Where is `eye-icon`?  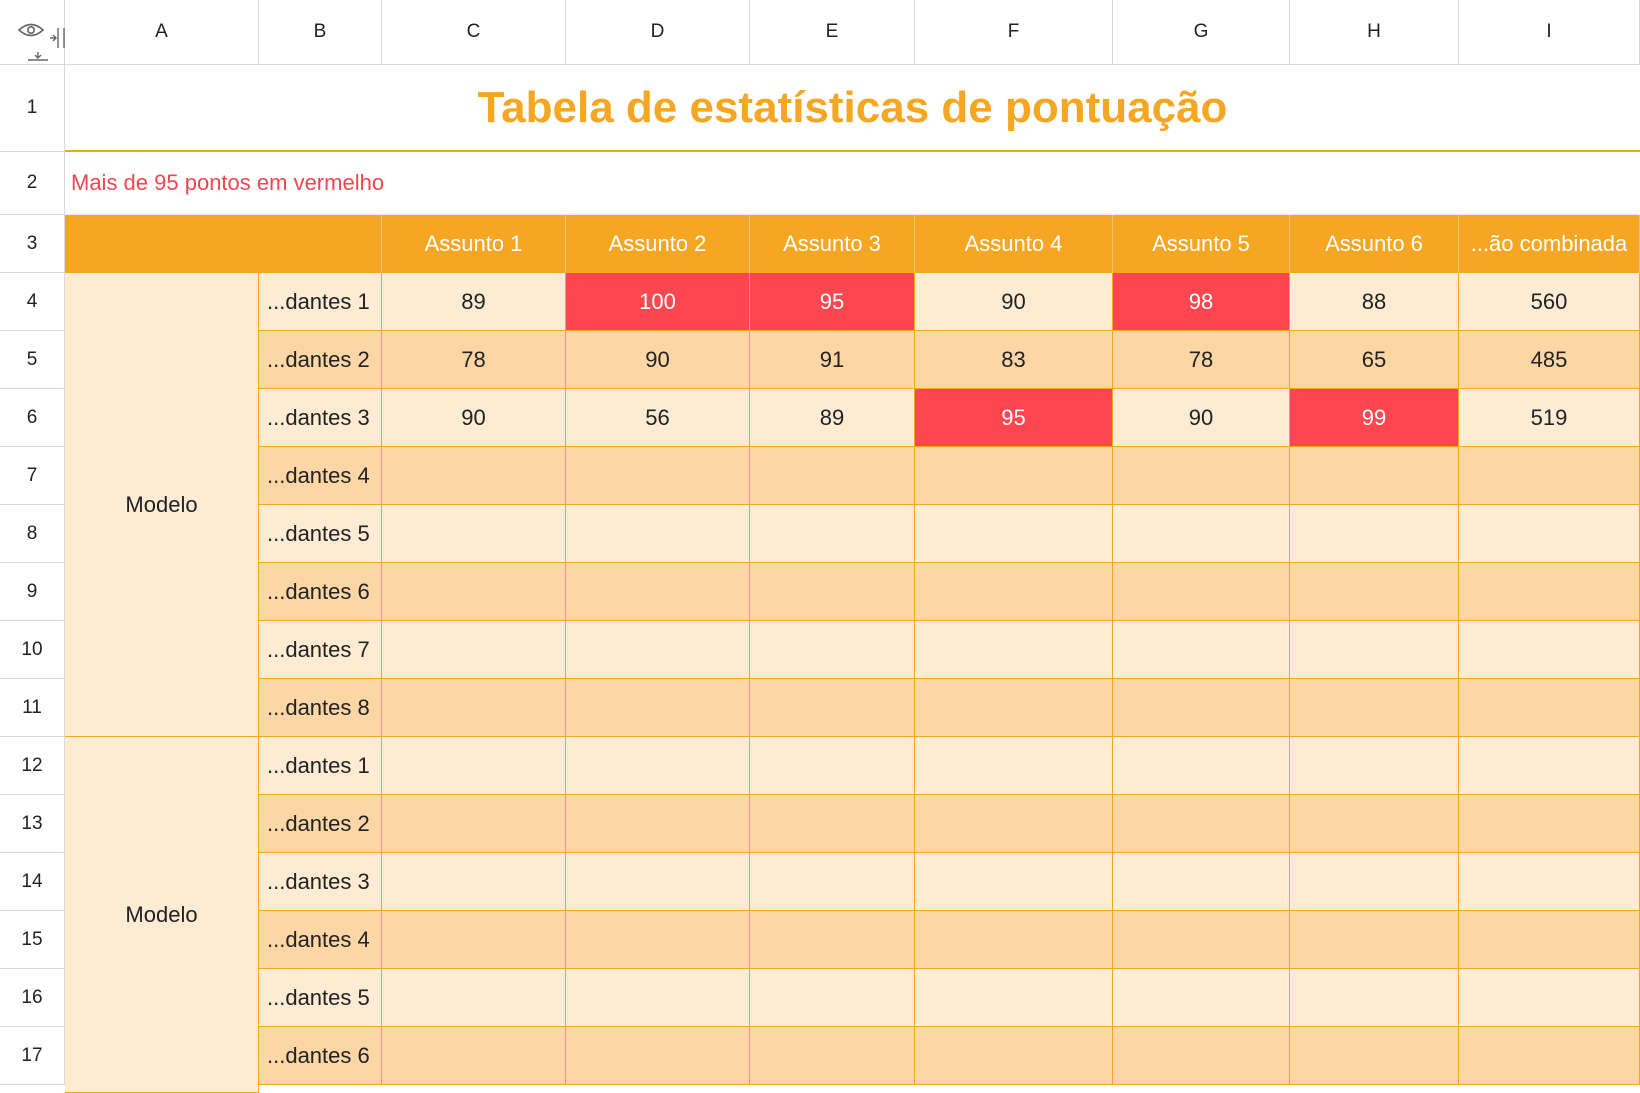
eye-icon is located at coordinates (31, 30).